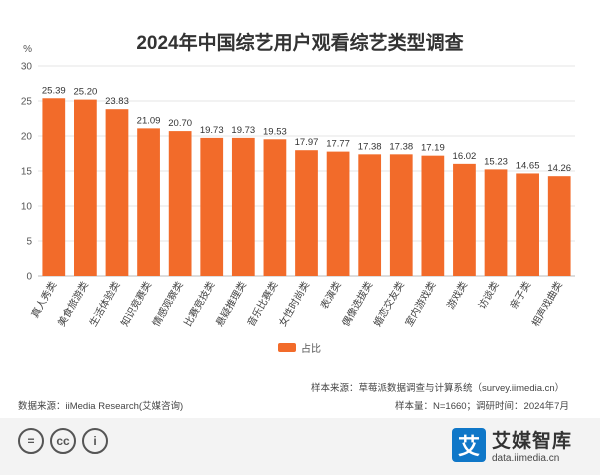 The width and height of the screenshot is (600, 475). What do you see at coordinates (532, 441) in the screenshot?
I see `brand-name: 艾媒智库` at bounding box center [532, 441].